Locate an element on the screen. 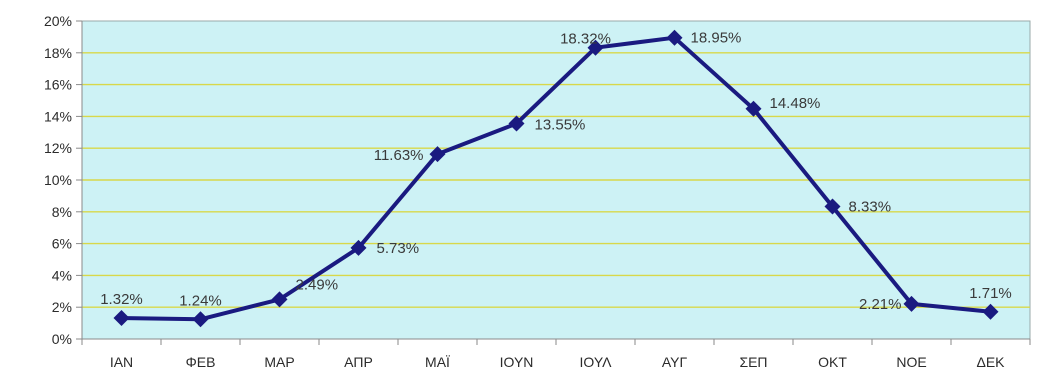  x-tick-label: ΜΑΡ is located at coordinates (279, 362).